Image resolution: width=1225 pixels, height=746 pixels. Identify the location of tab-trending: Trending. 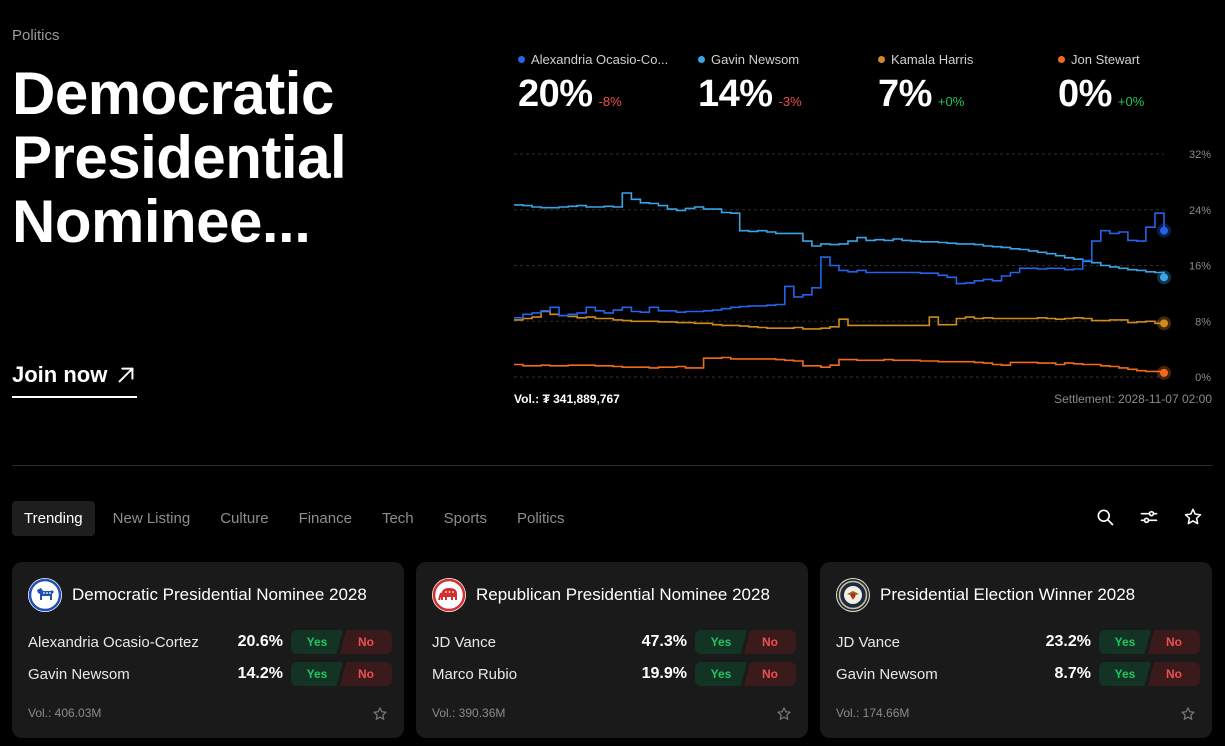
(53, 518).